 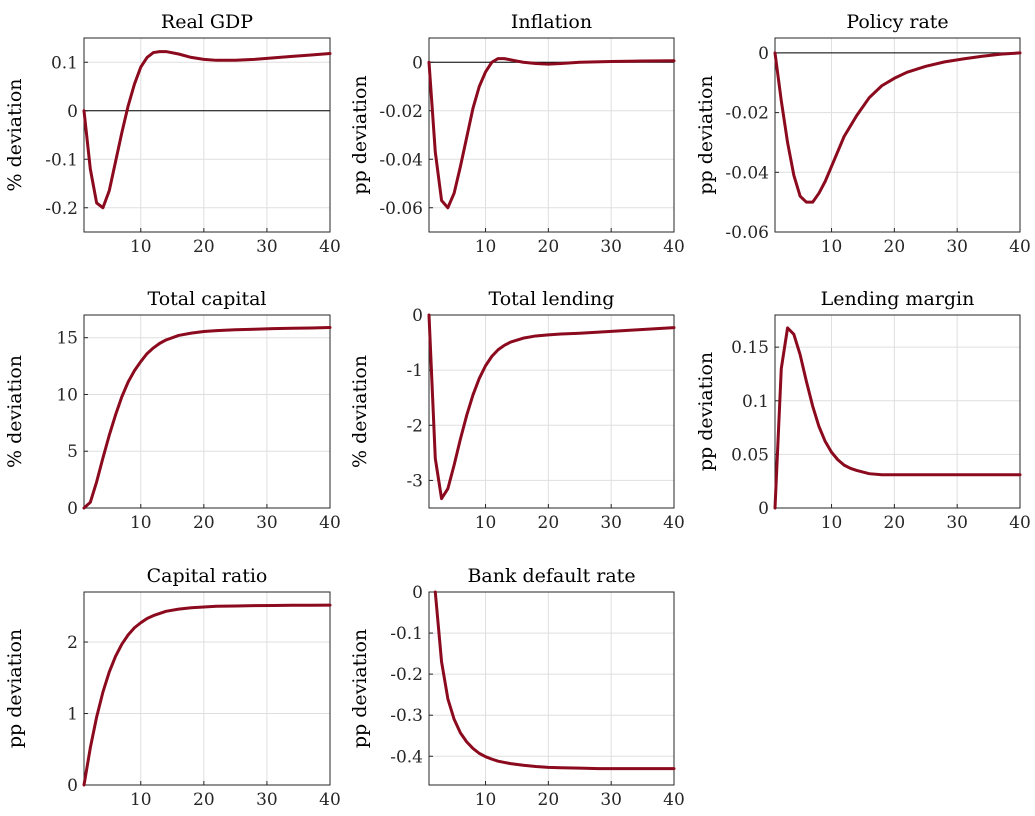 I want to click on panel-6: 10 20 30 40 0 1 2 Capital ratio pp deviation, so click(x=172, y=687).